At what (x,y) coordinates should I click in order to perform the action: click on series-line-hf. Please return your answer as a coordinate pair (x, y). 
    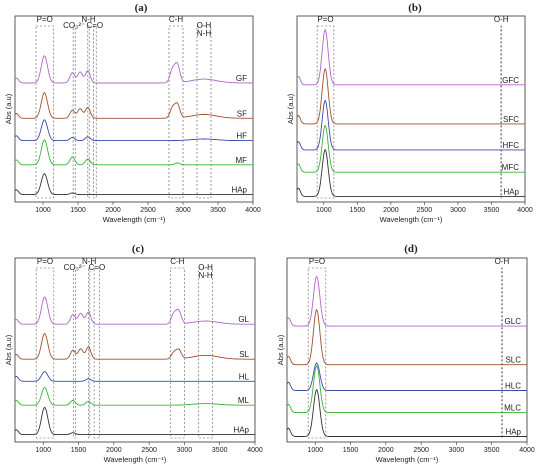
    Looking at the image, I should click on (133, 130).